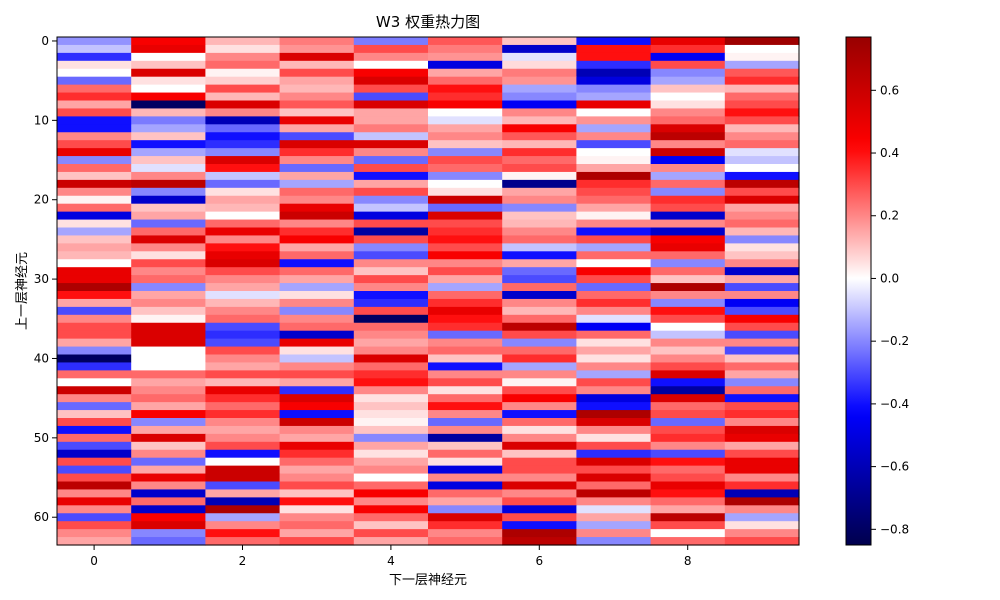  Describe the element at coordinates (428, 22) in the screenshot. I see `chart-title: W3 权重热力图` at that location.